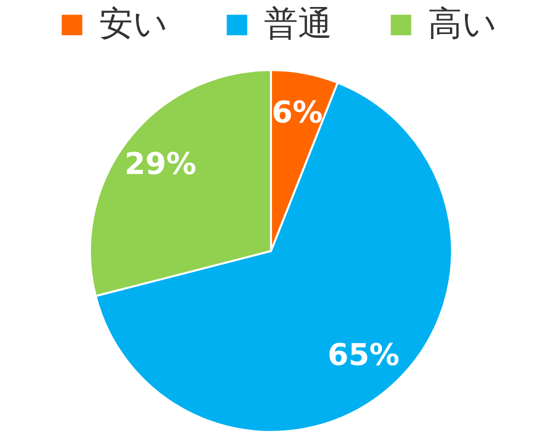 The width and height of the screenshot is (544, 444). I want to click on data-label: 65%, so click(364, 356).